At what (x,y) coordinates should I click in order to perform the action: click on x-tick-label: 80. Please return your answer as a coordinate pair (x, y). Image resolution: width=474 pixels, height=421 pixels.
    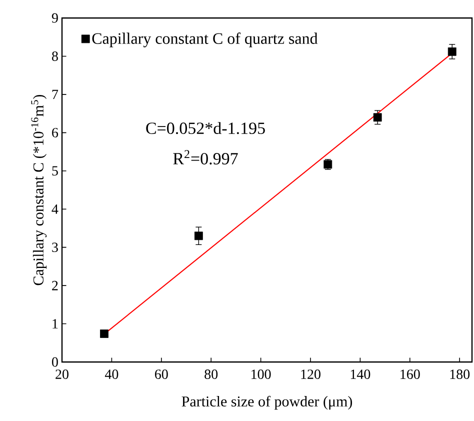
    Looking at the image, I should click on (211, 374).